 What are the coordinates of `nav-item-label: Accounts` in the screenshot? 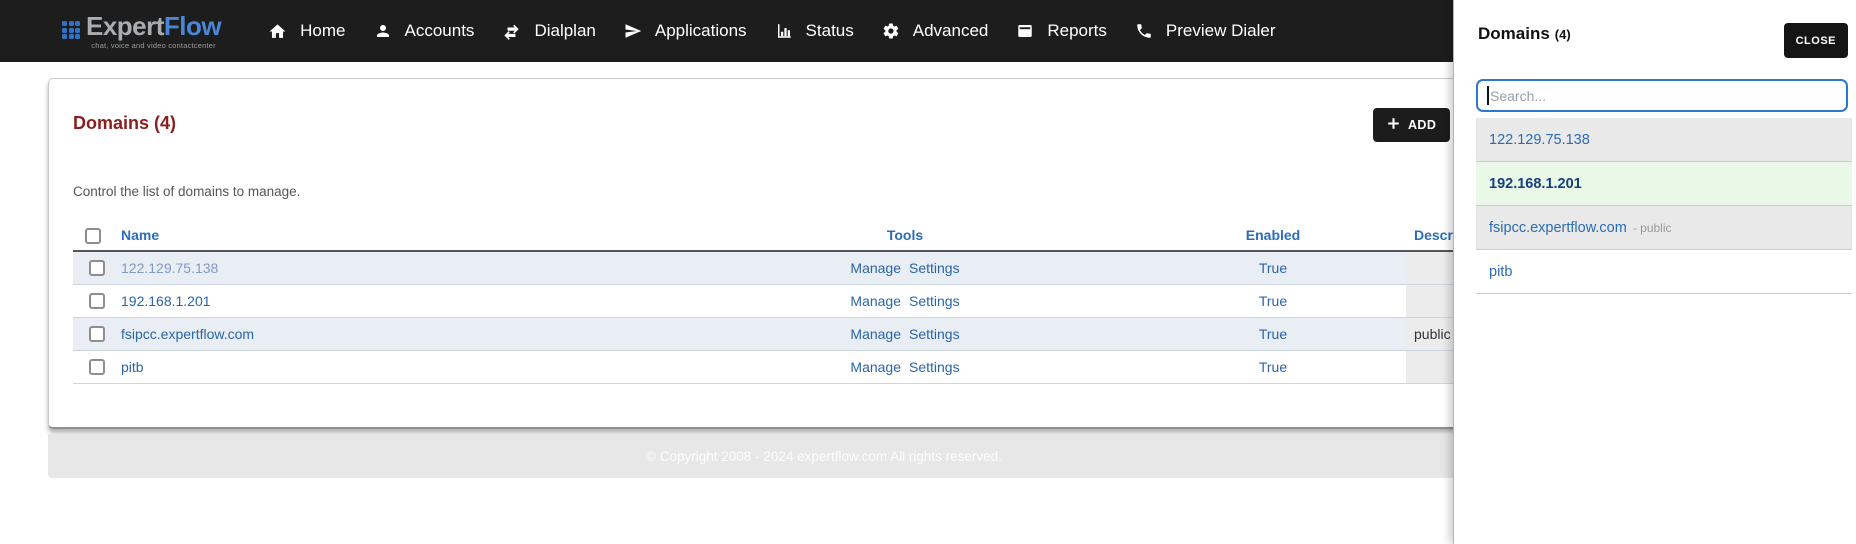 It's located at (439, 30).